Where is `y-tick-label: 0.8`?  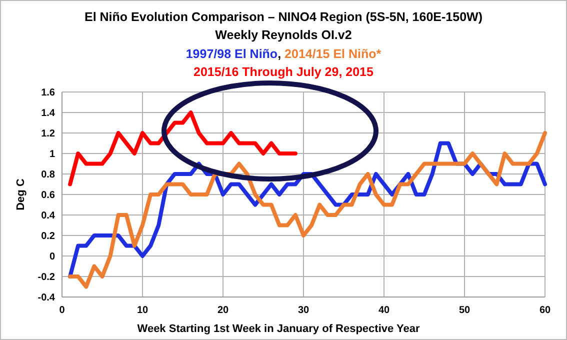
y-tick-label: 0.8 is located at coordinates (48, 175).